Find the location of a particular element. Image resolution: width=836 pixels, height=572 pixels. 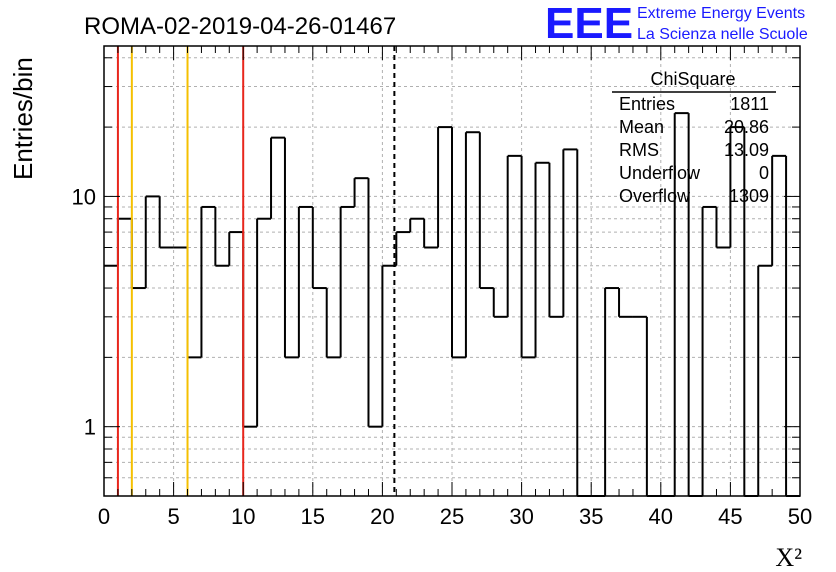

logo-line-2: La Scienza nelle Scuole is located at coordinates (722, 34).